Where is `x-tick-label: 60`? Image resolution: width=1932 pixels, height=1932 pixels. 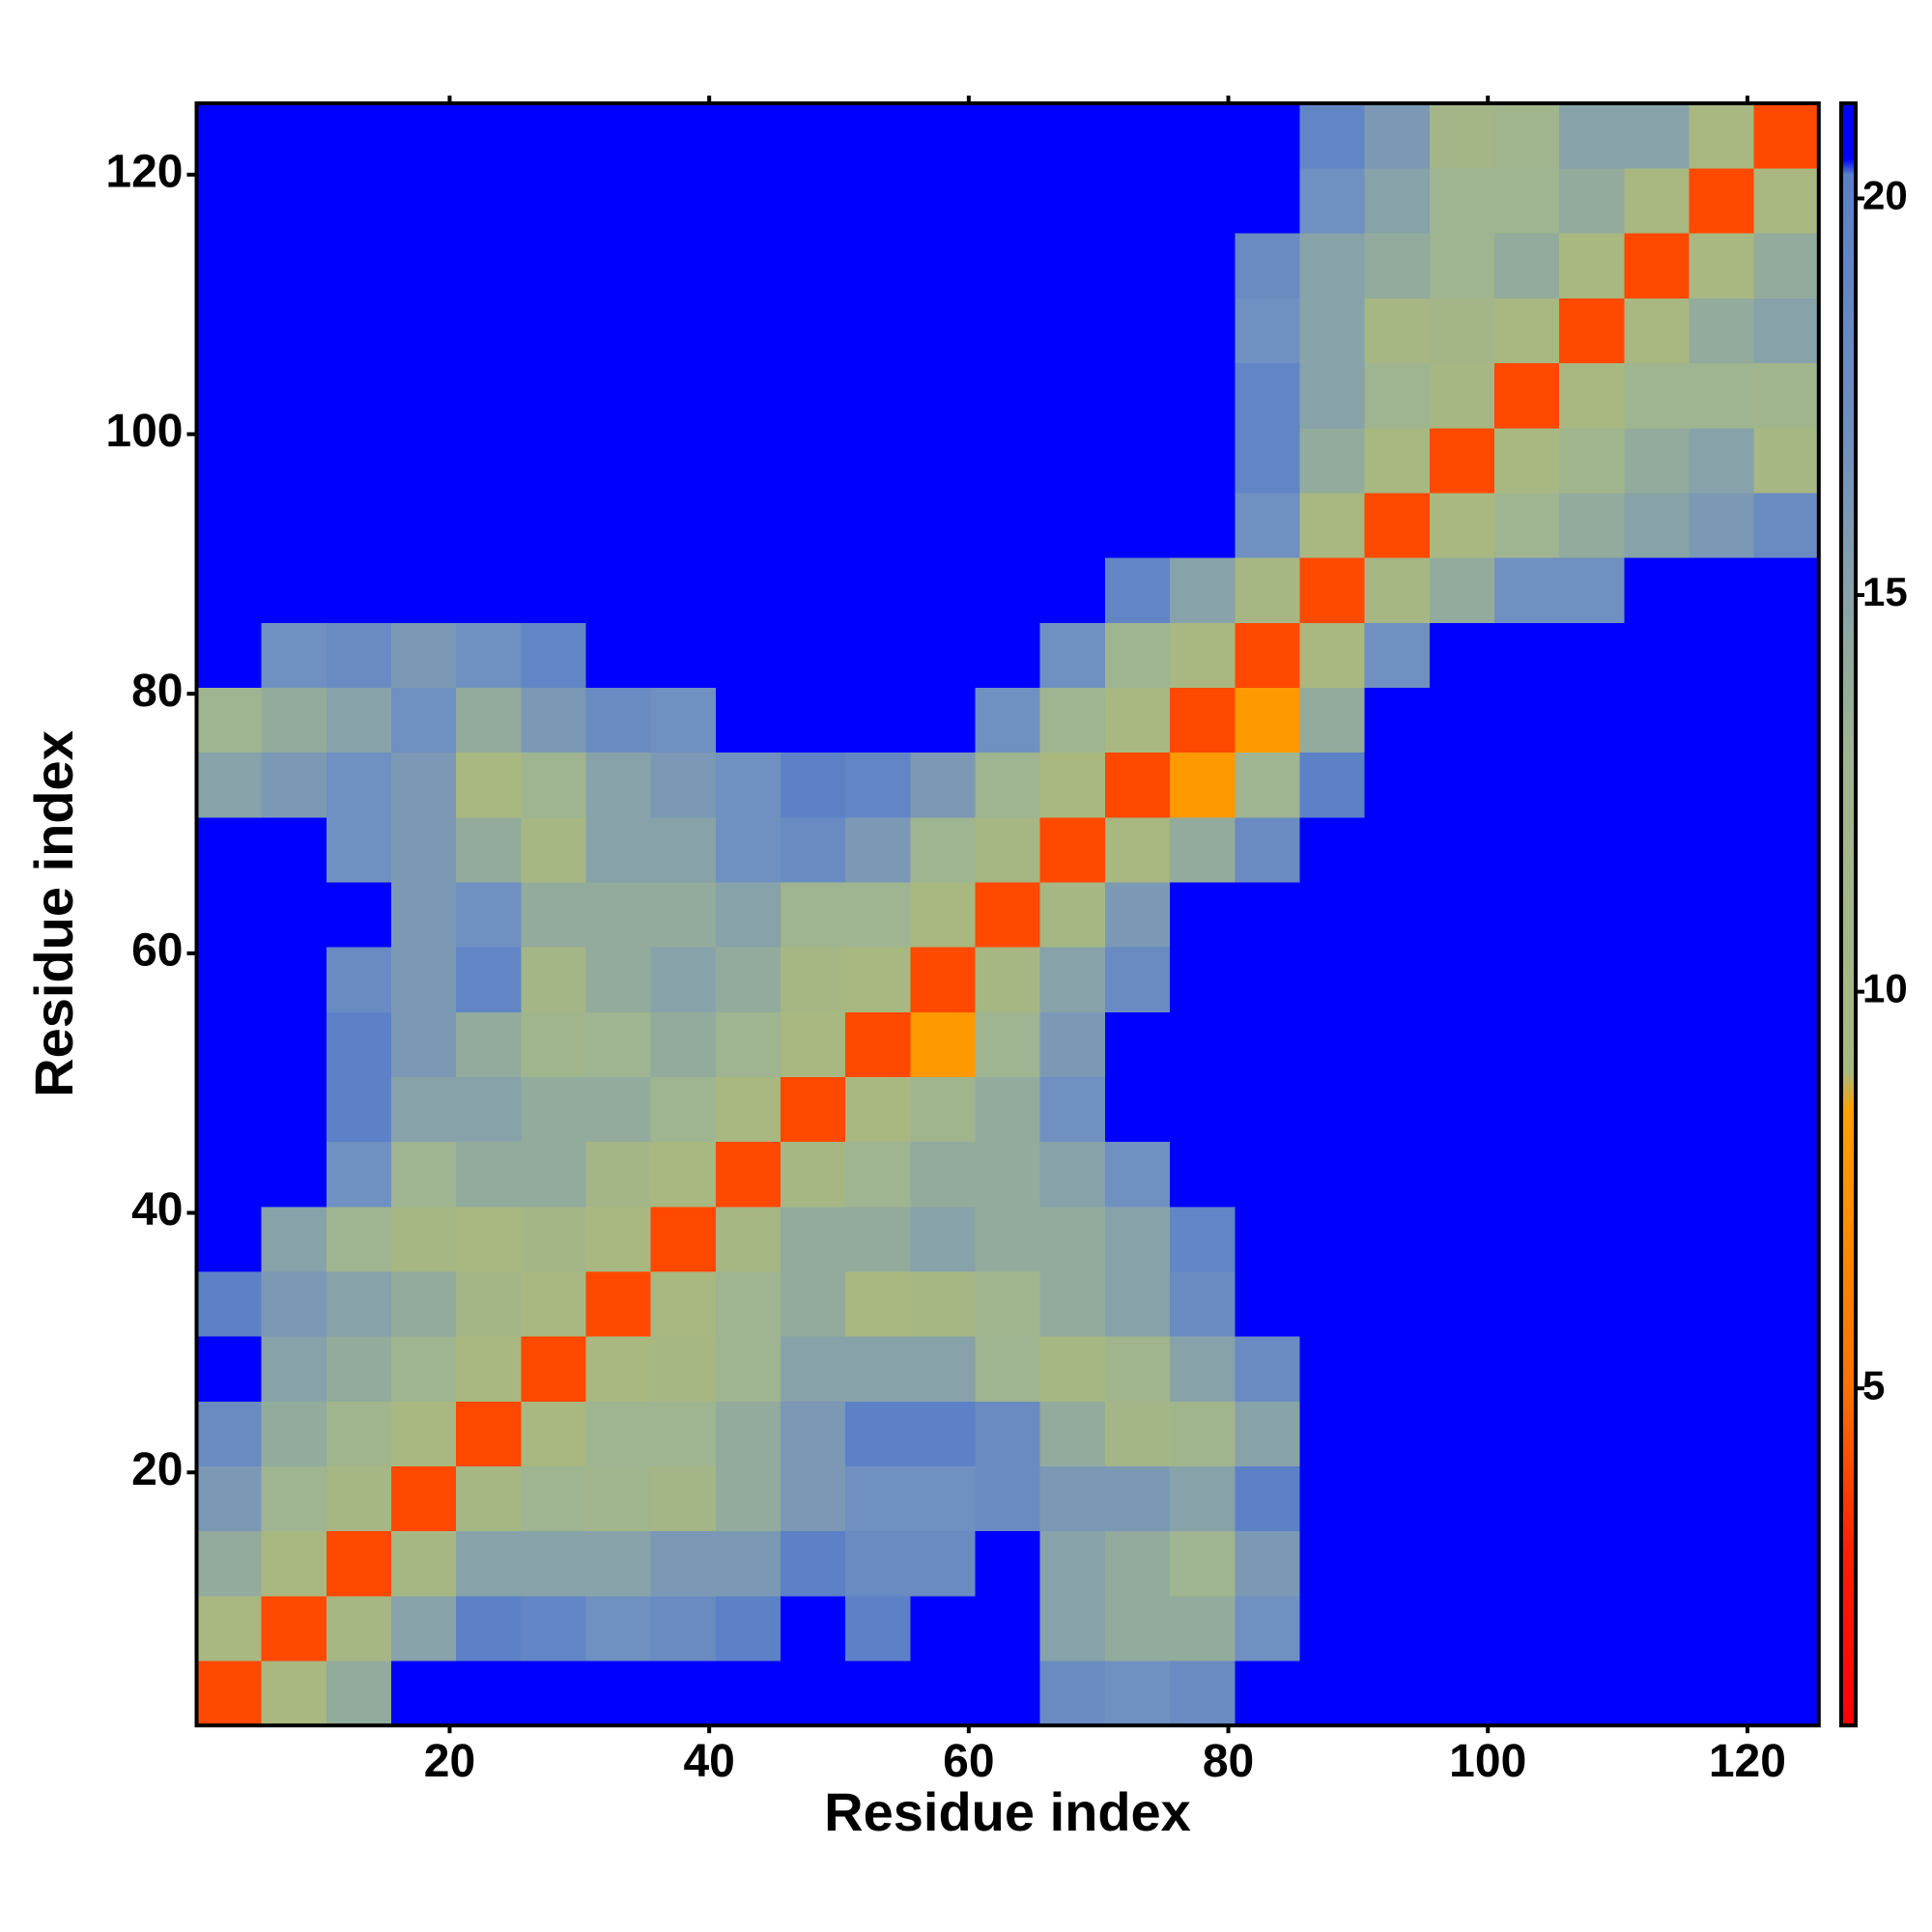 x-tick-label: 60 is located at coordinates (968, 1761).